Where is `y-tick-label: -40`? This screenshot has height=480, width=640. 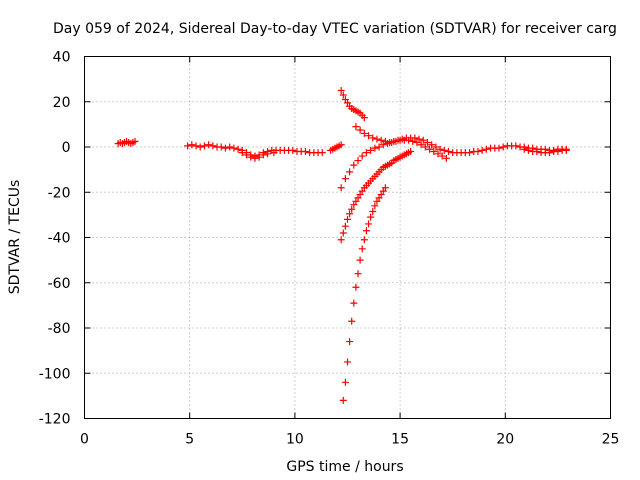 y-tick-label: -40 is located at coordinates (59, 239).